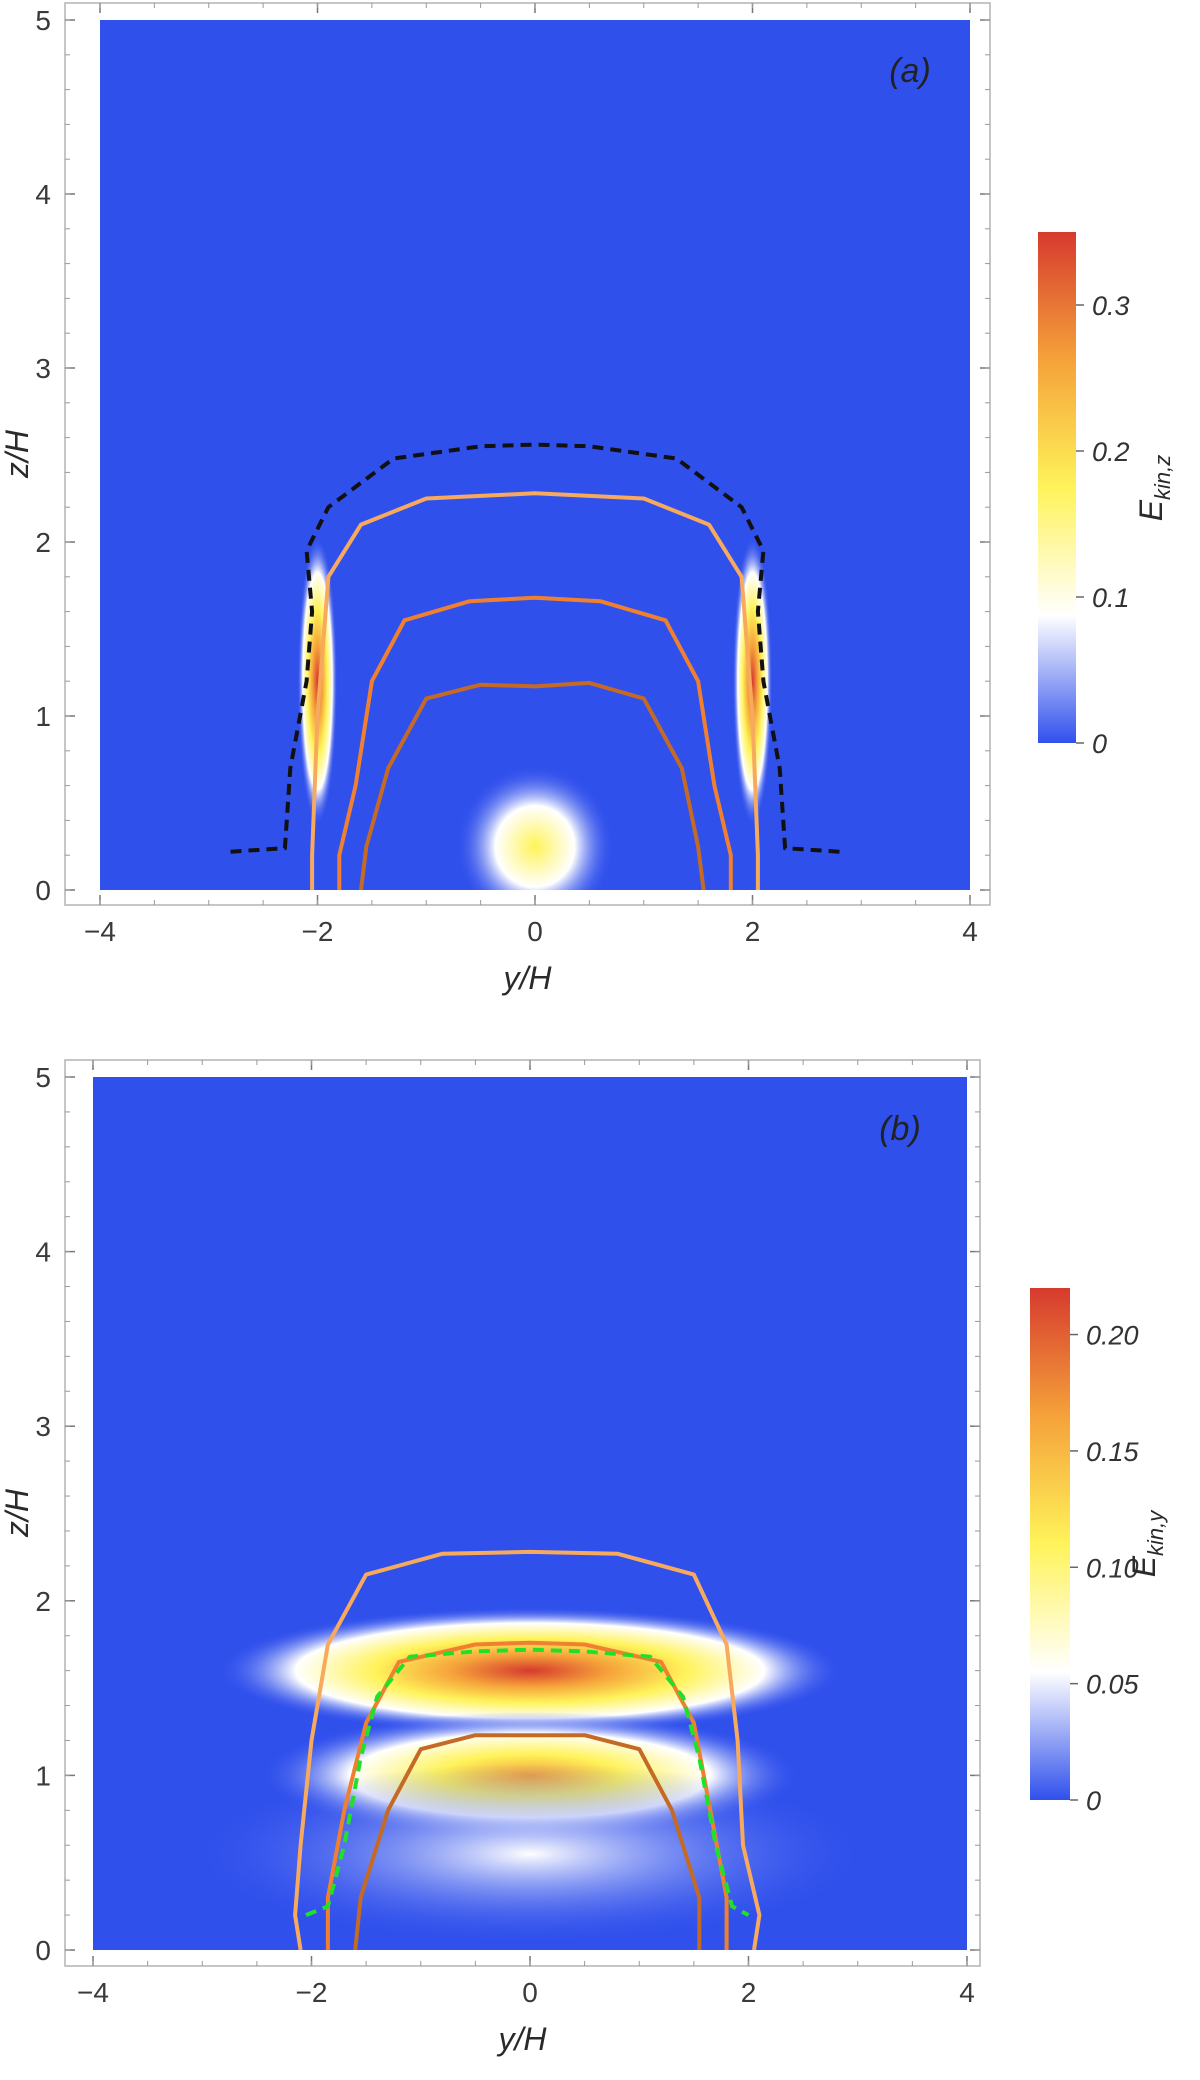  What do you see at coordinates (1112, 1568) in the screenshot?
I see `colorbar-tick-label: 0.10` at bounding box center [1112, 1568].